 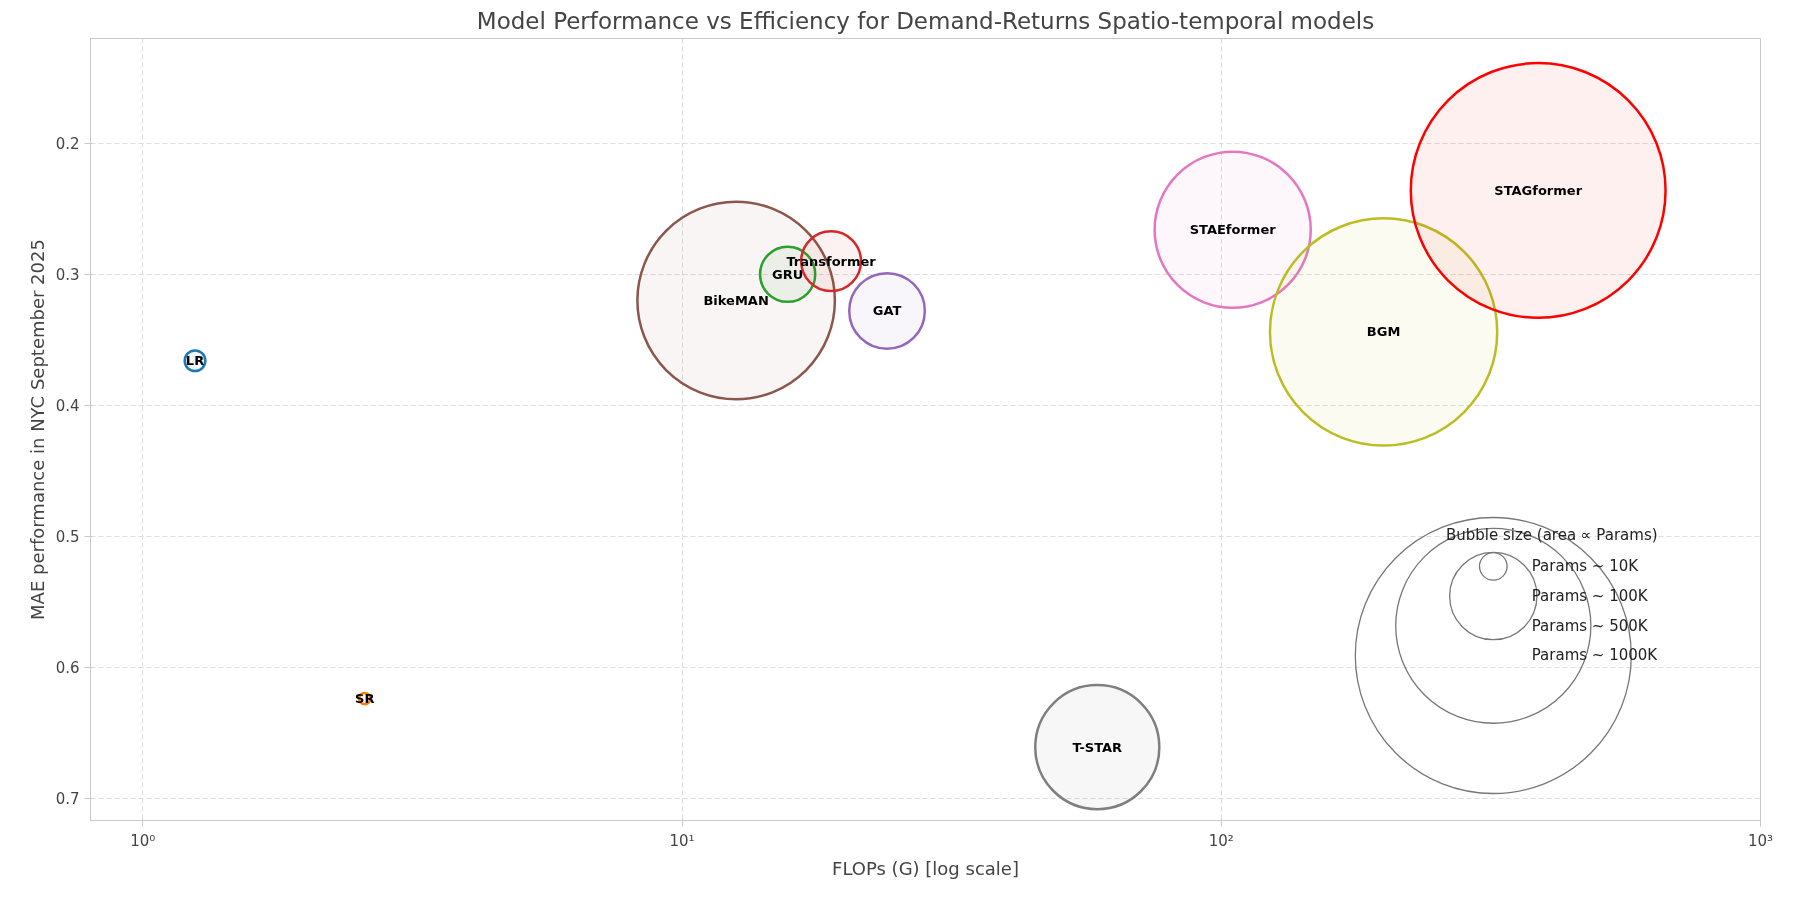 I want to click on y-tick-label: 0.4, so click(x=67, y=406).